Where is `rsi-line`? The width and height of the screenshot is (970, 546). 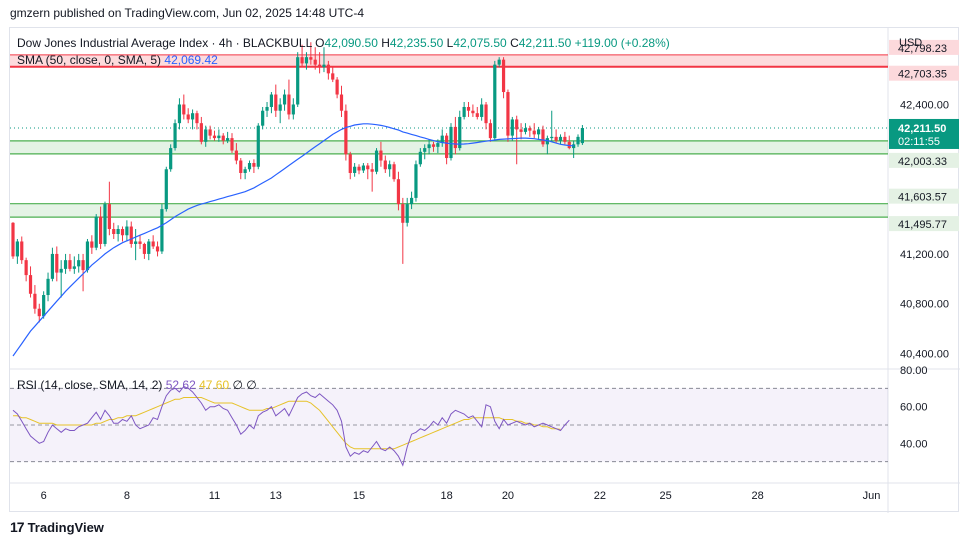 rsi-line is located at coordinates (291, 426).